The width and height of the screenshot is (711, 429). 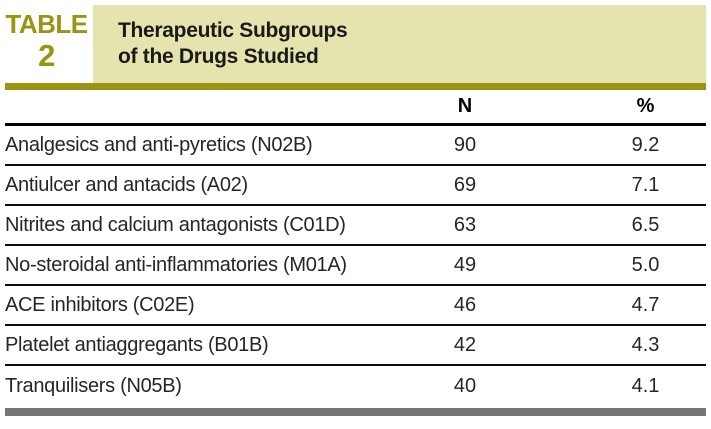 What do you see at coordinates (465, 184) in the screenshot?
I see `row-n: 69` at bounding box center [465, 184].